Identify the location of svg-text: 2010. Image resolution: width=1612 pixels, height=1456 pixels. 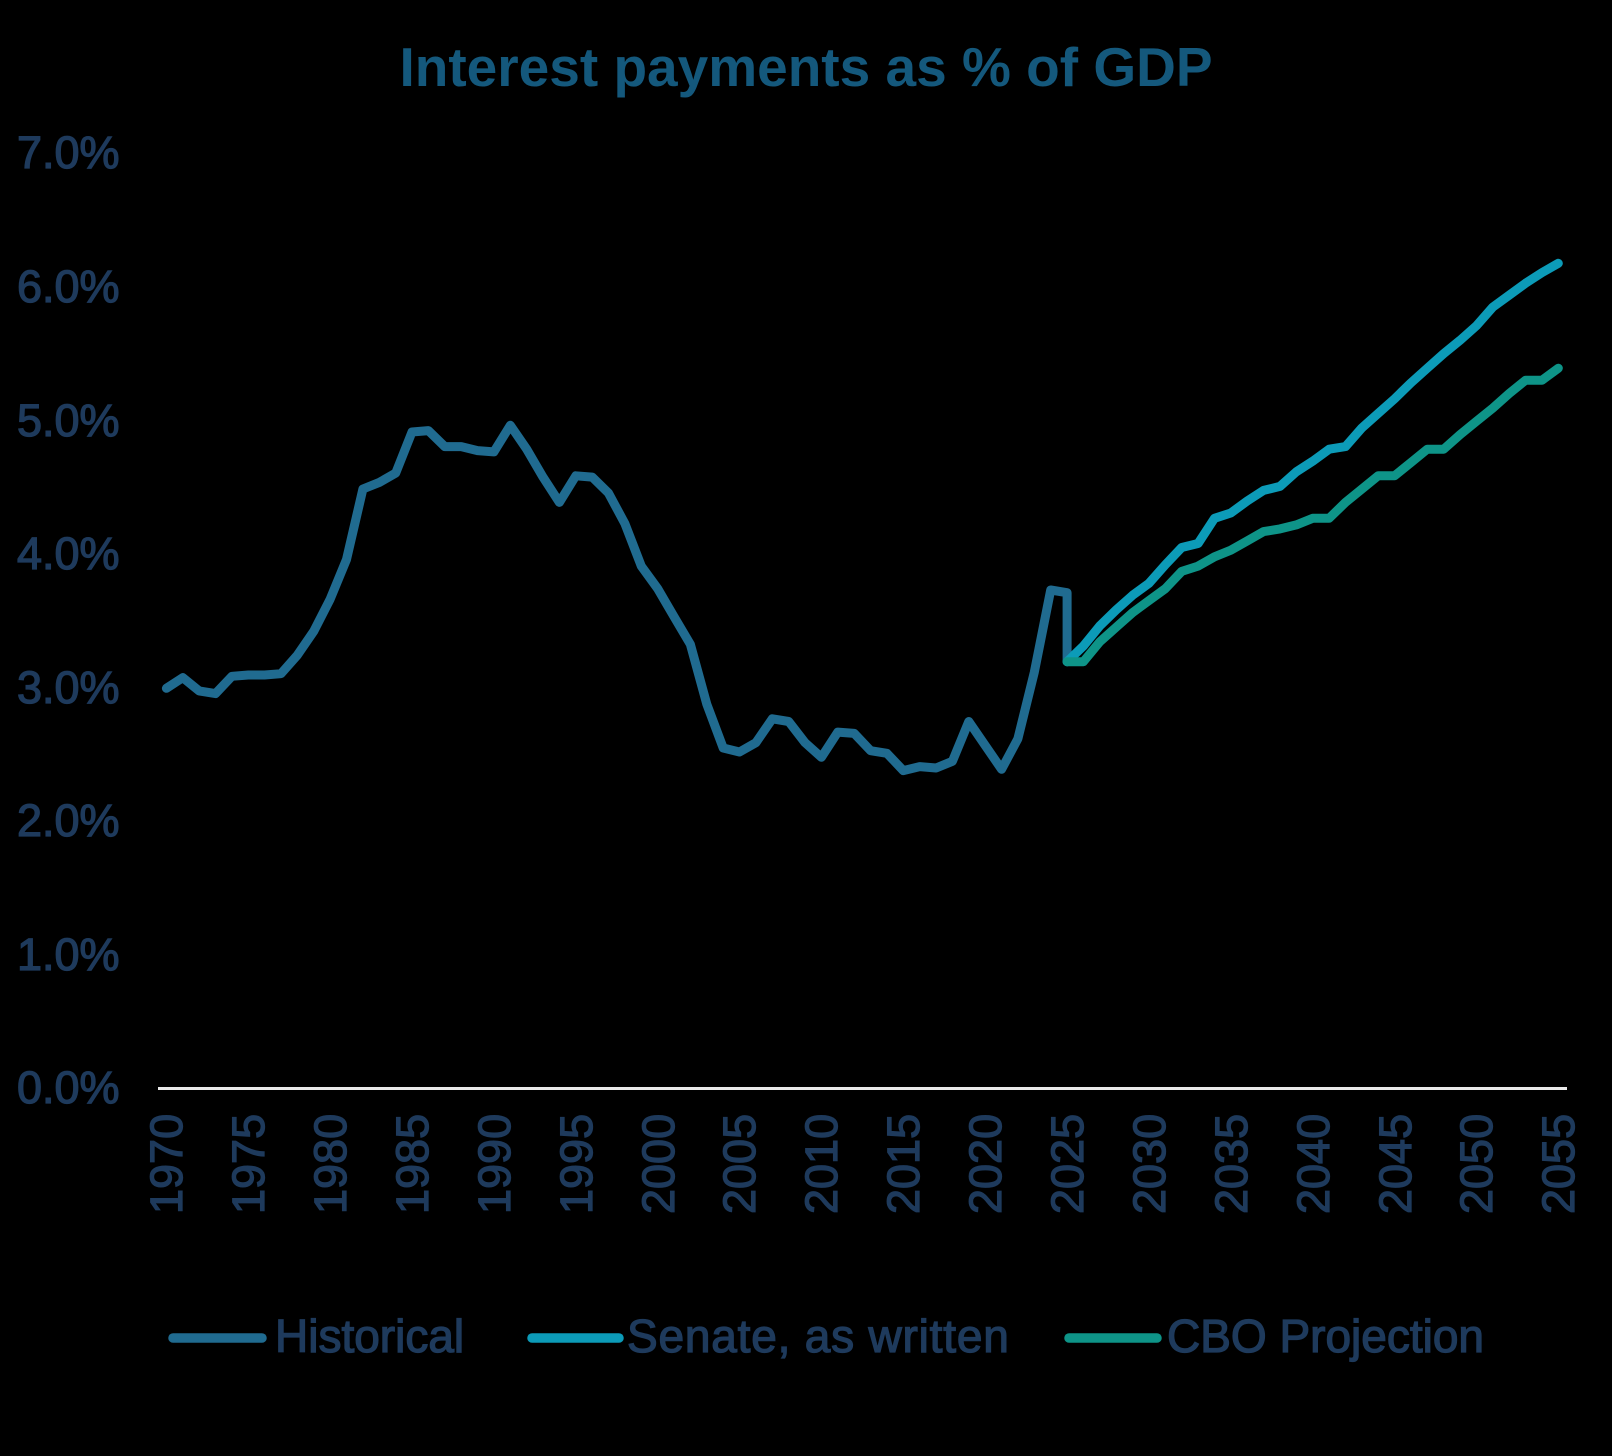
(821, 1164).